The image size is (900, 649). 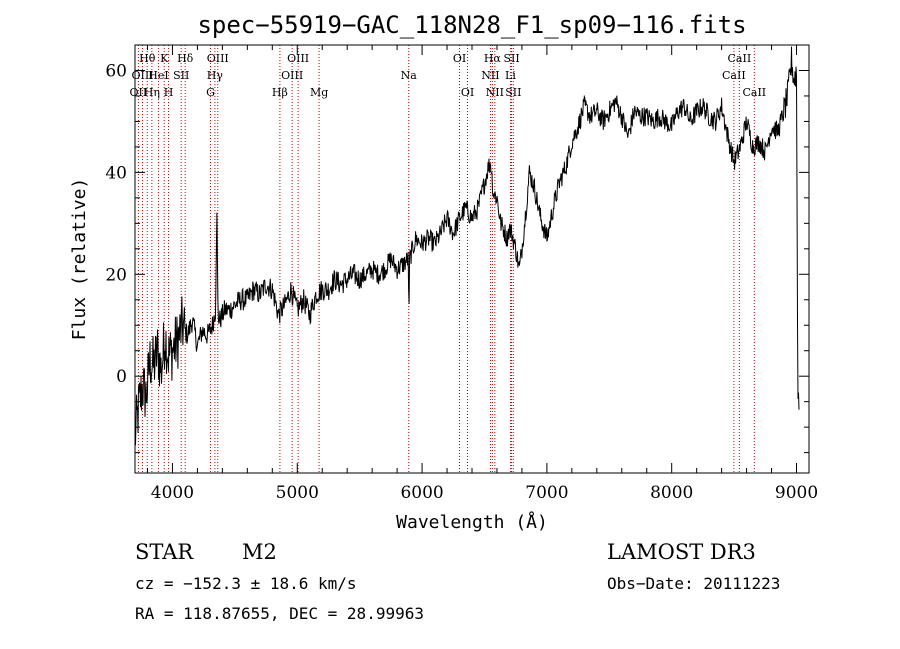 I want to click on redshift-info: cz = −152.3 ± 18.6 km/s, so click(x=246, y=583).